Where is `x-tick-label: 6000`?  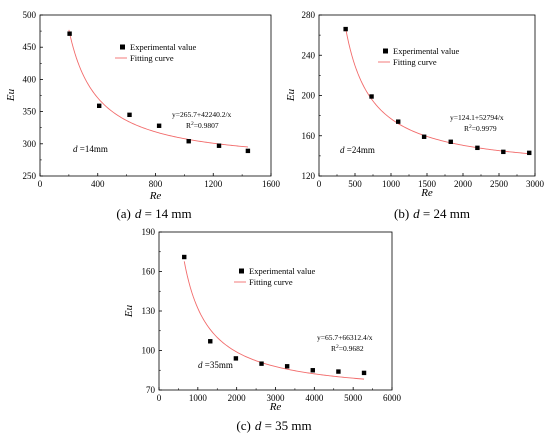
x-tick-label: 6000 is located at coordinates (392, 398).